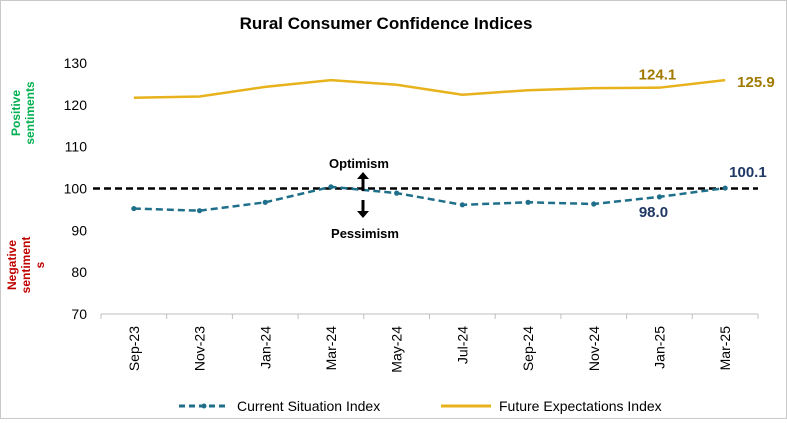 This screenshot has height=423, width=787. I want to click on y-tick-label-80: 80, so click(79, 272).